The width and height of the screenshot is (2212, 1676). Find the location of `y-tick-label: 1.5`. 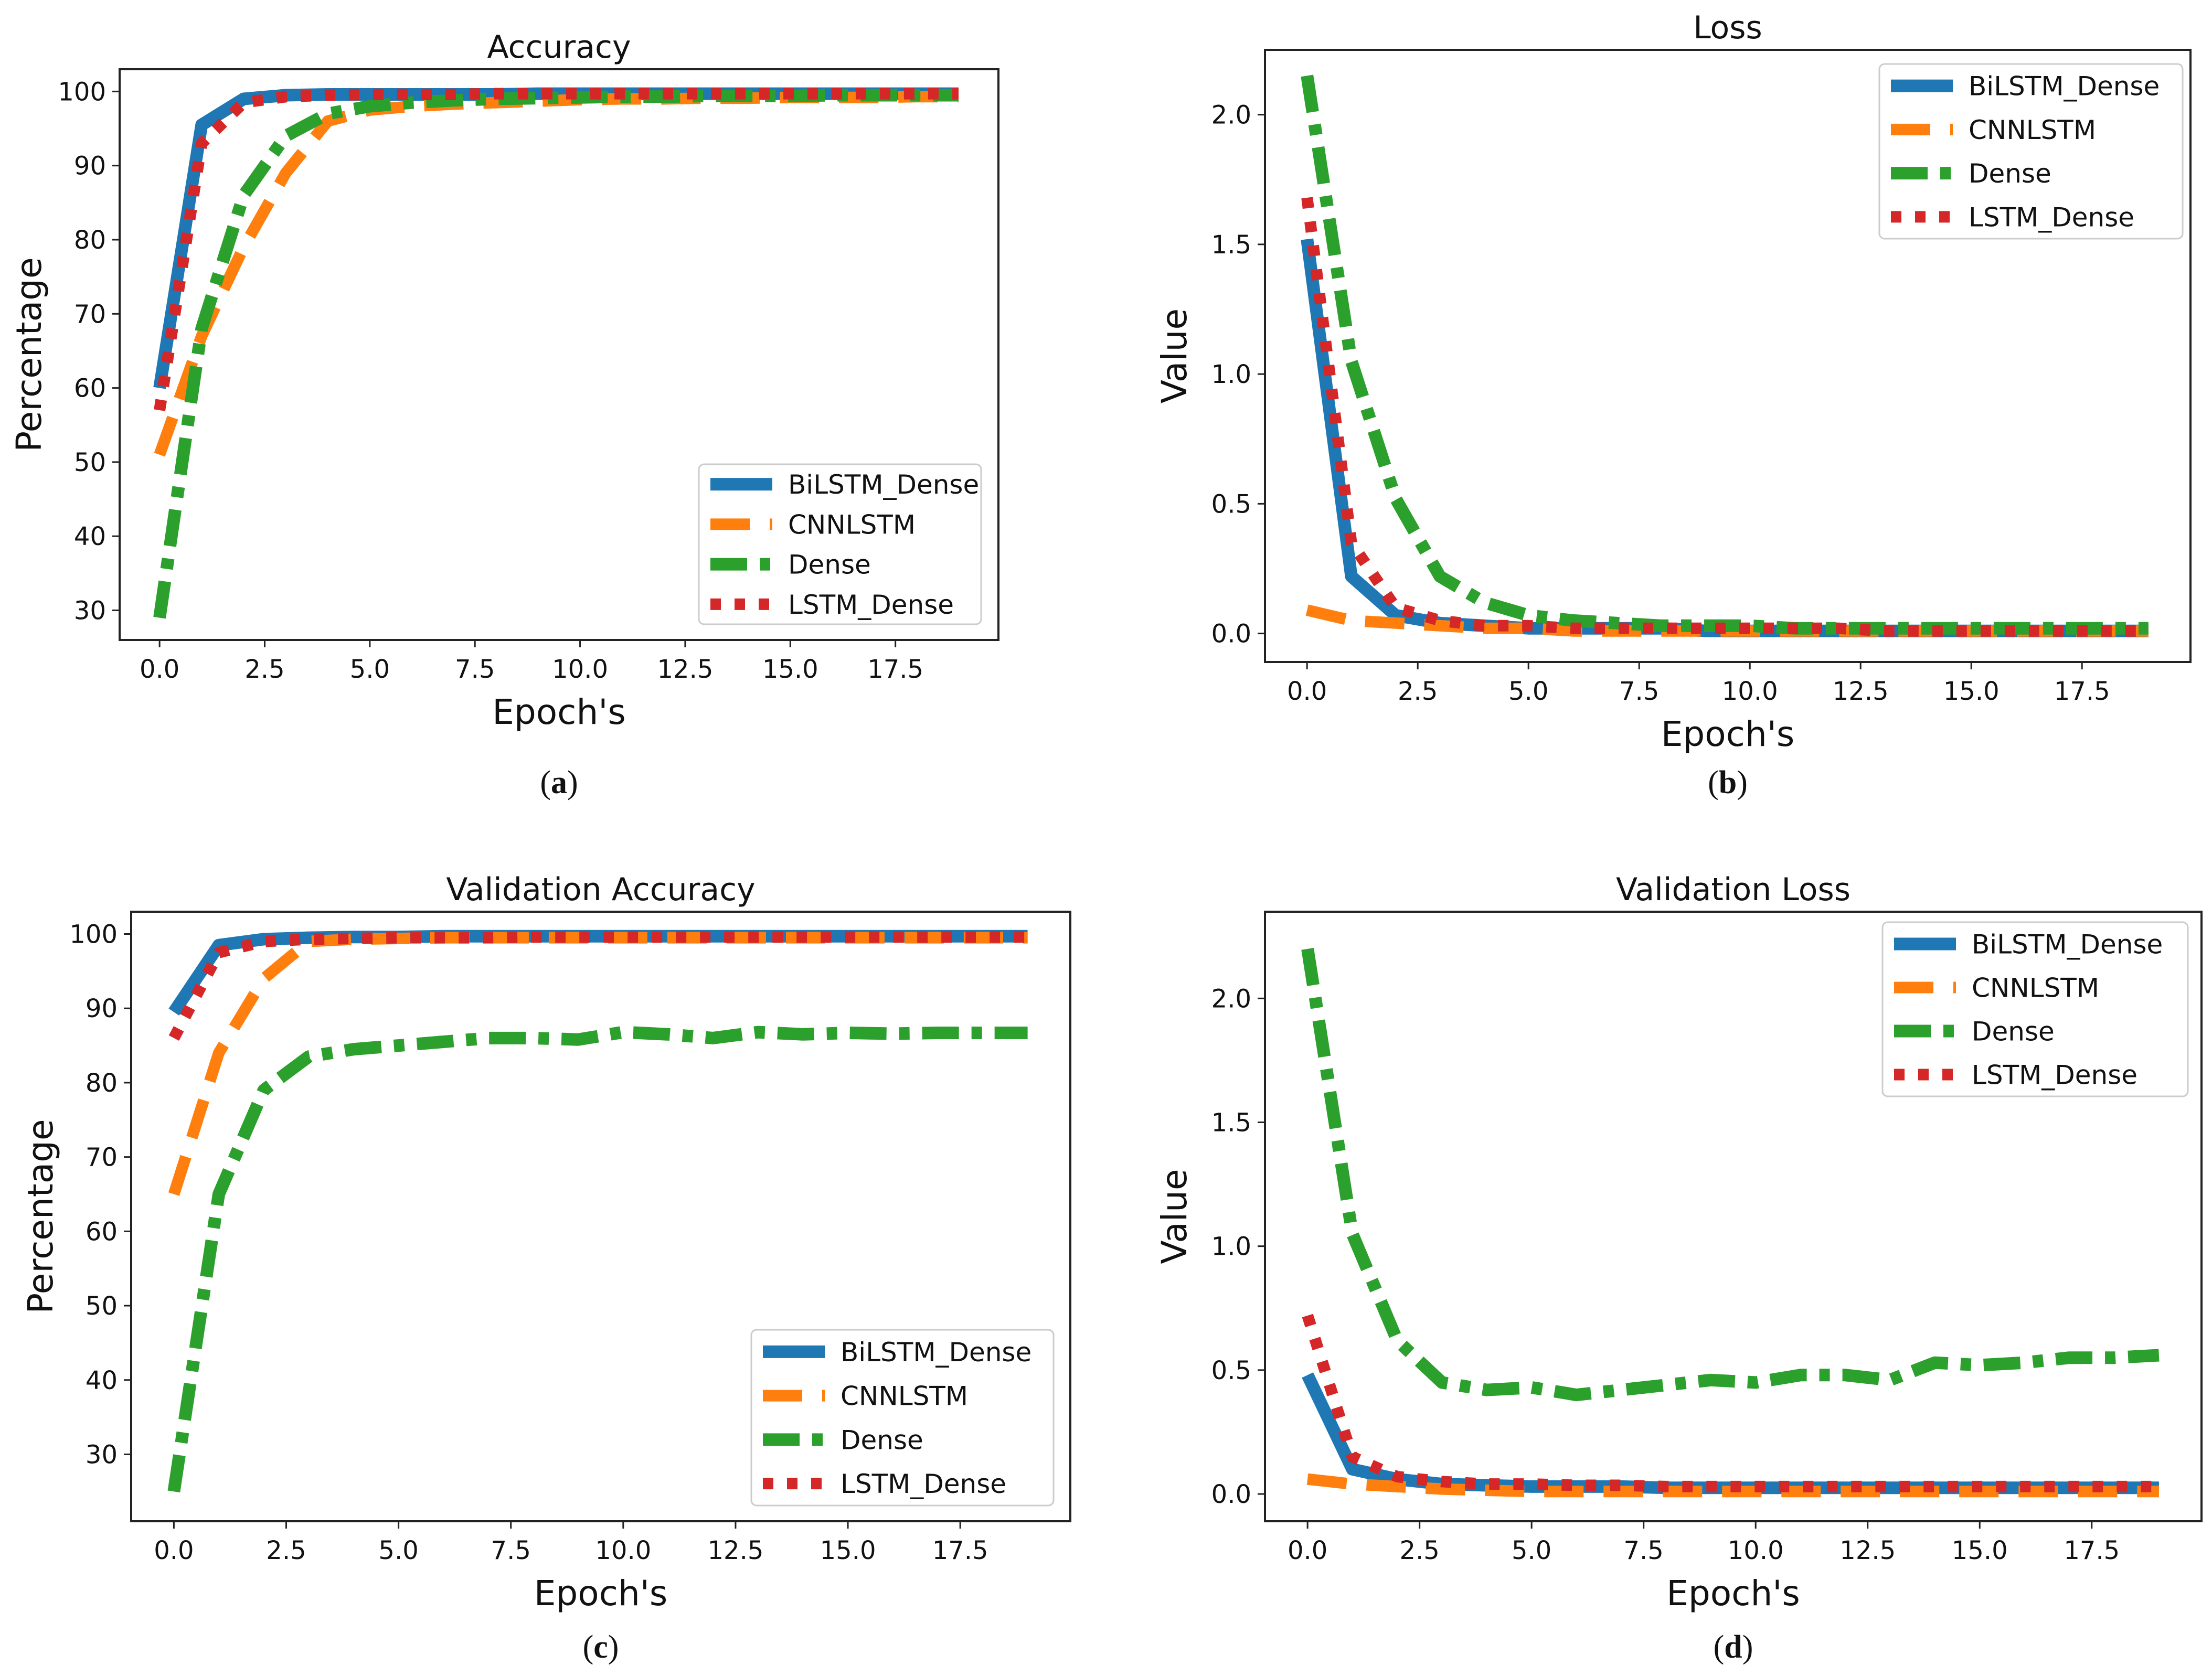

y-tick-label: 1.5 is located at coordinates (1231, 245).